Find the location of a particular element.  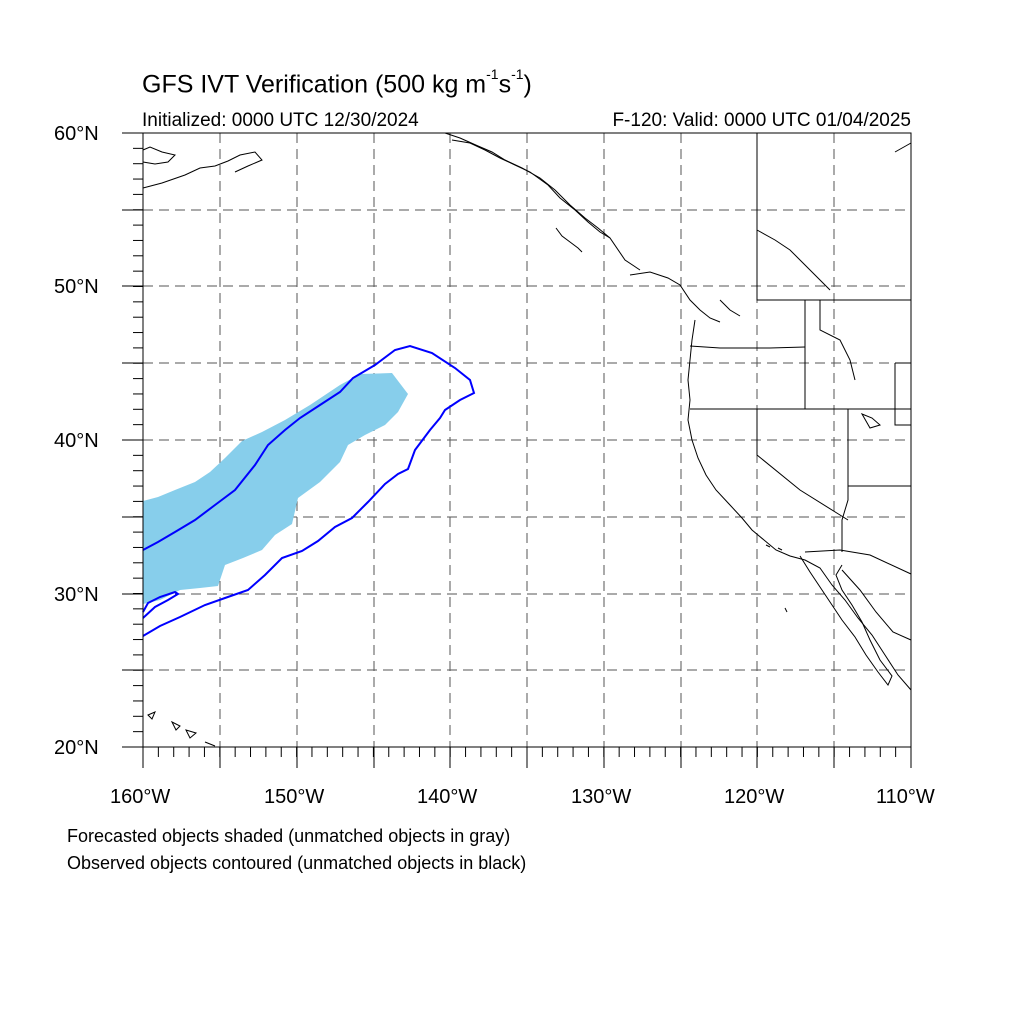

forecast-object-shaded is located at coordinates (275, 488).